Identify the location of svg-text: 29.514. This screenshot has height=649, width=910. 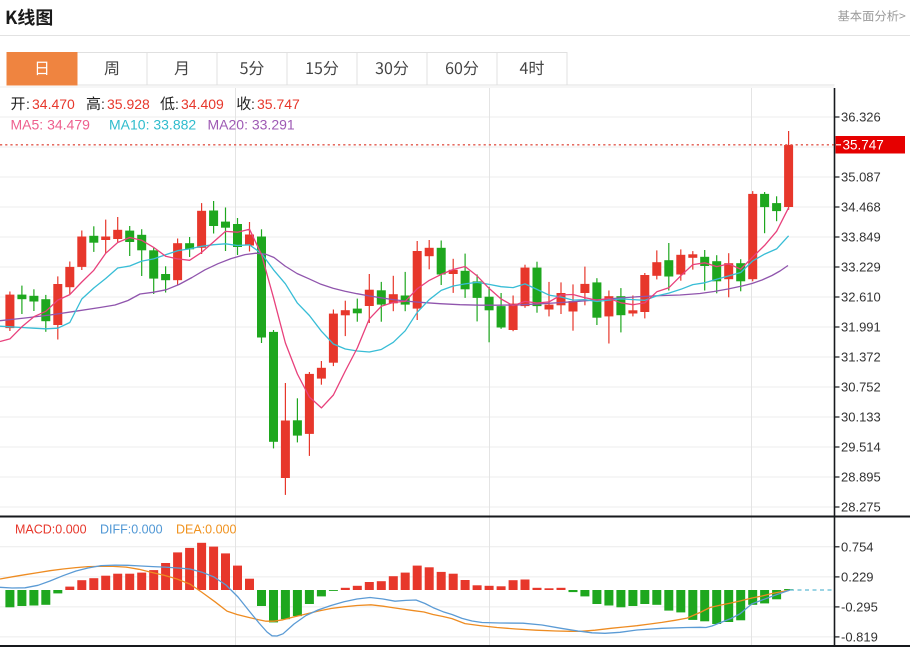
(861, 447).